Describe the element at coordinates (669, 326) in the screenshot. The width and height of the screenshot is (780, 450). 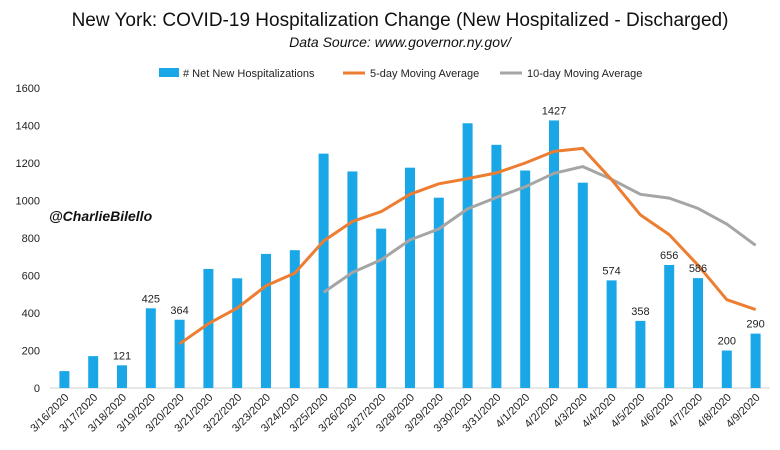
I see `bar-4-6-2020` at that location.